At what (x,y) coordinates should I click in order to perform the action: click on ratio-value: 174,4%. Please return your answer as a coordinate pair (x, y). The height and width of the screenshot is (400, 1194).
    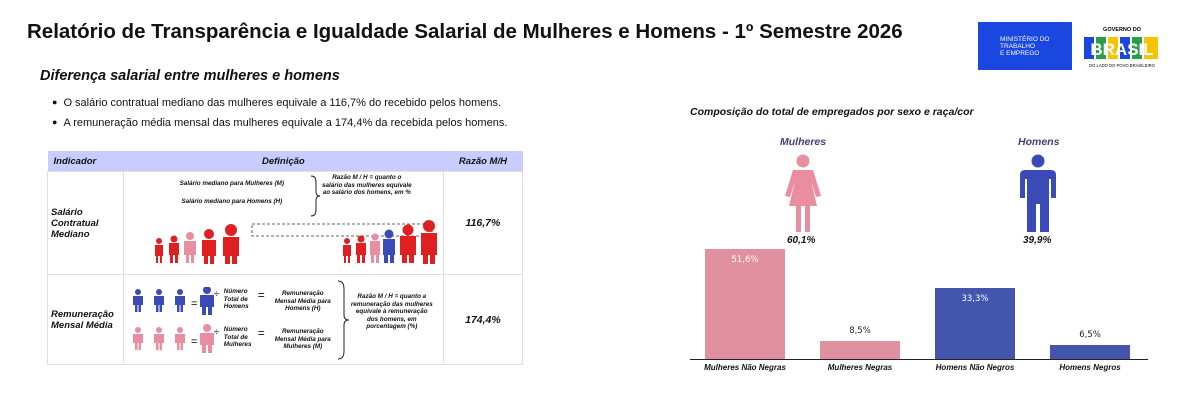
    Looking at the image, I should click on (483, 319).